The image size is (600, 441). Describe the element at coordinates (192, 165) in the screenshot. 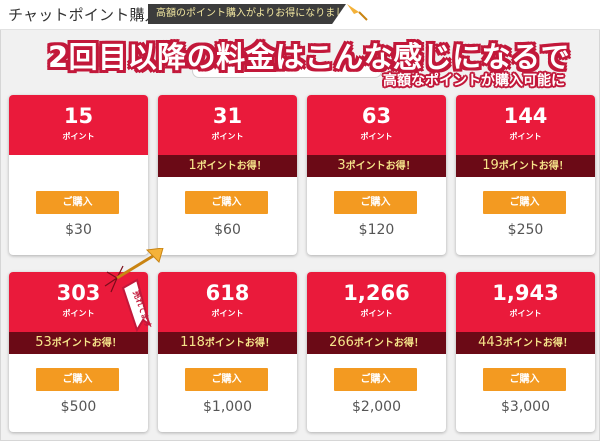

I see `bonus-number: 1` at that location.